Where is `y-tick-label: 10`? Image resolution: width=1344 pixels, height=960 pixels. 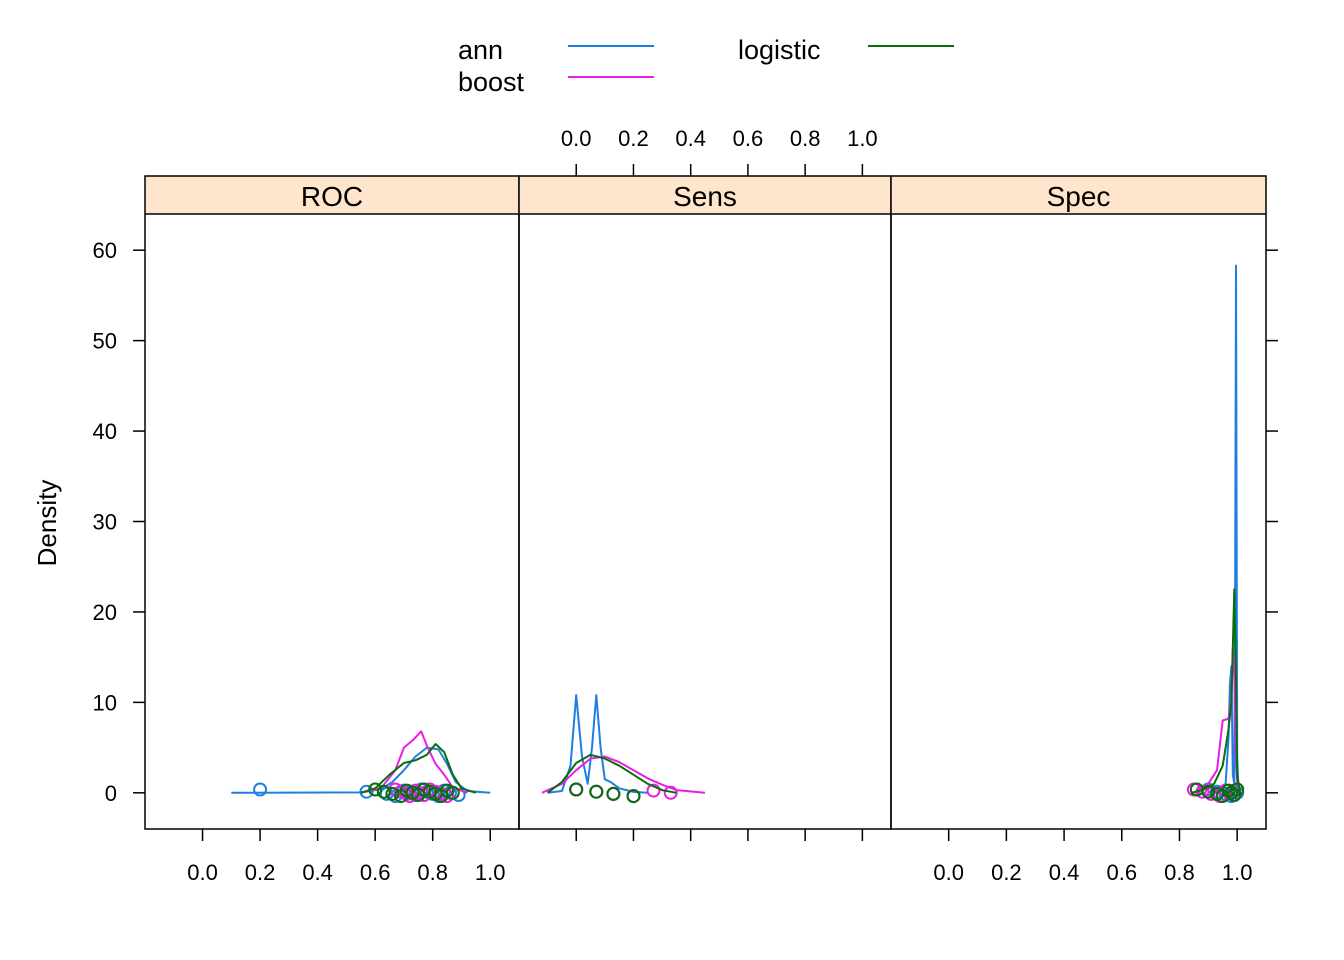
y-tick-label: 10 is located at coordinates (105, 702).